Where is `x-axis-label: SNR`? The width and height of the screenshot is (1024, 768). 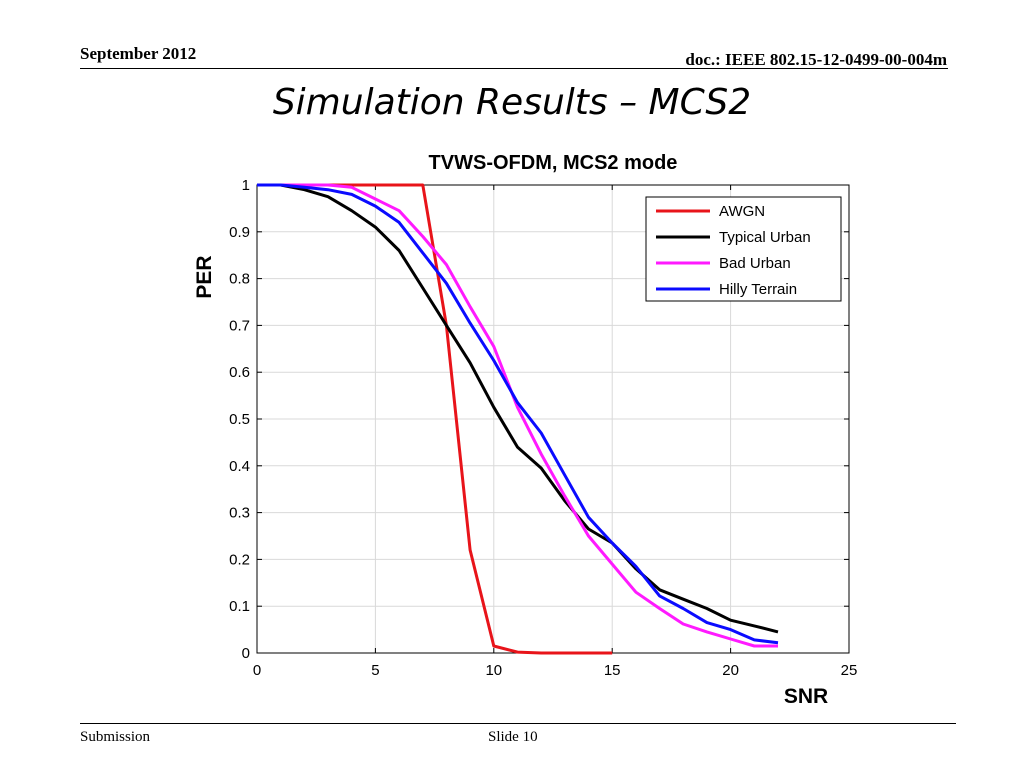
x-axis-label: SNR is located at coordinates (806, 696).